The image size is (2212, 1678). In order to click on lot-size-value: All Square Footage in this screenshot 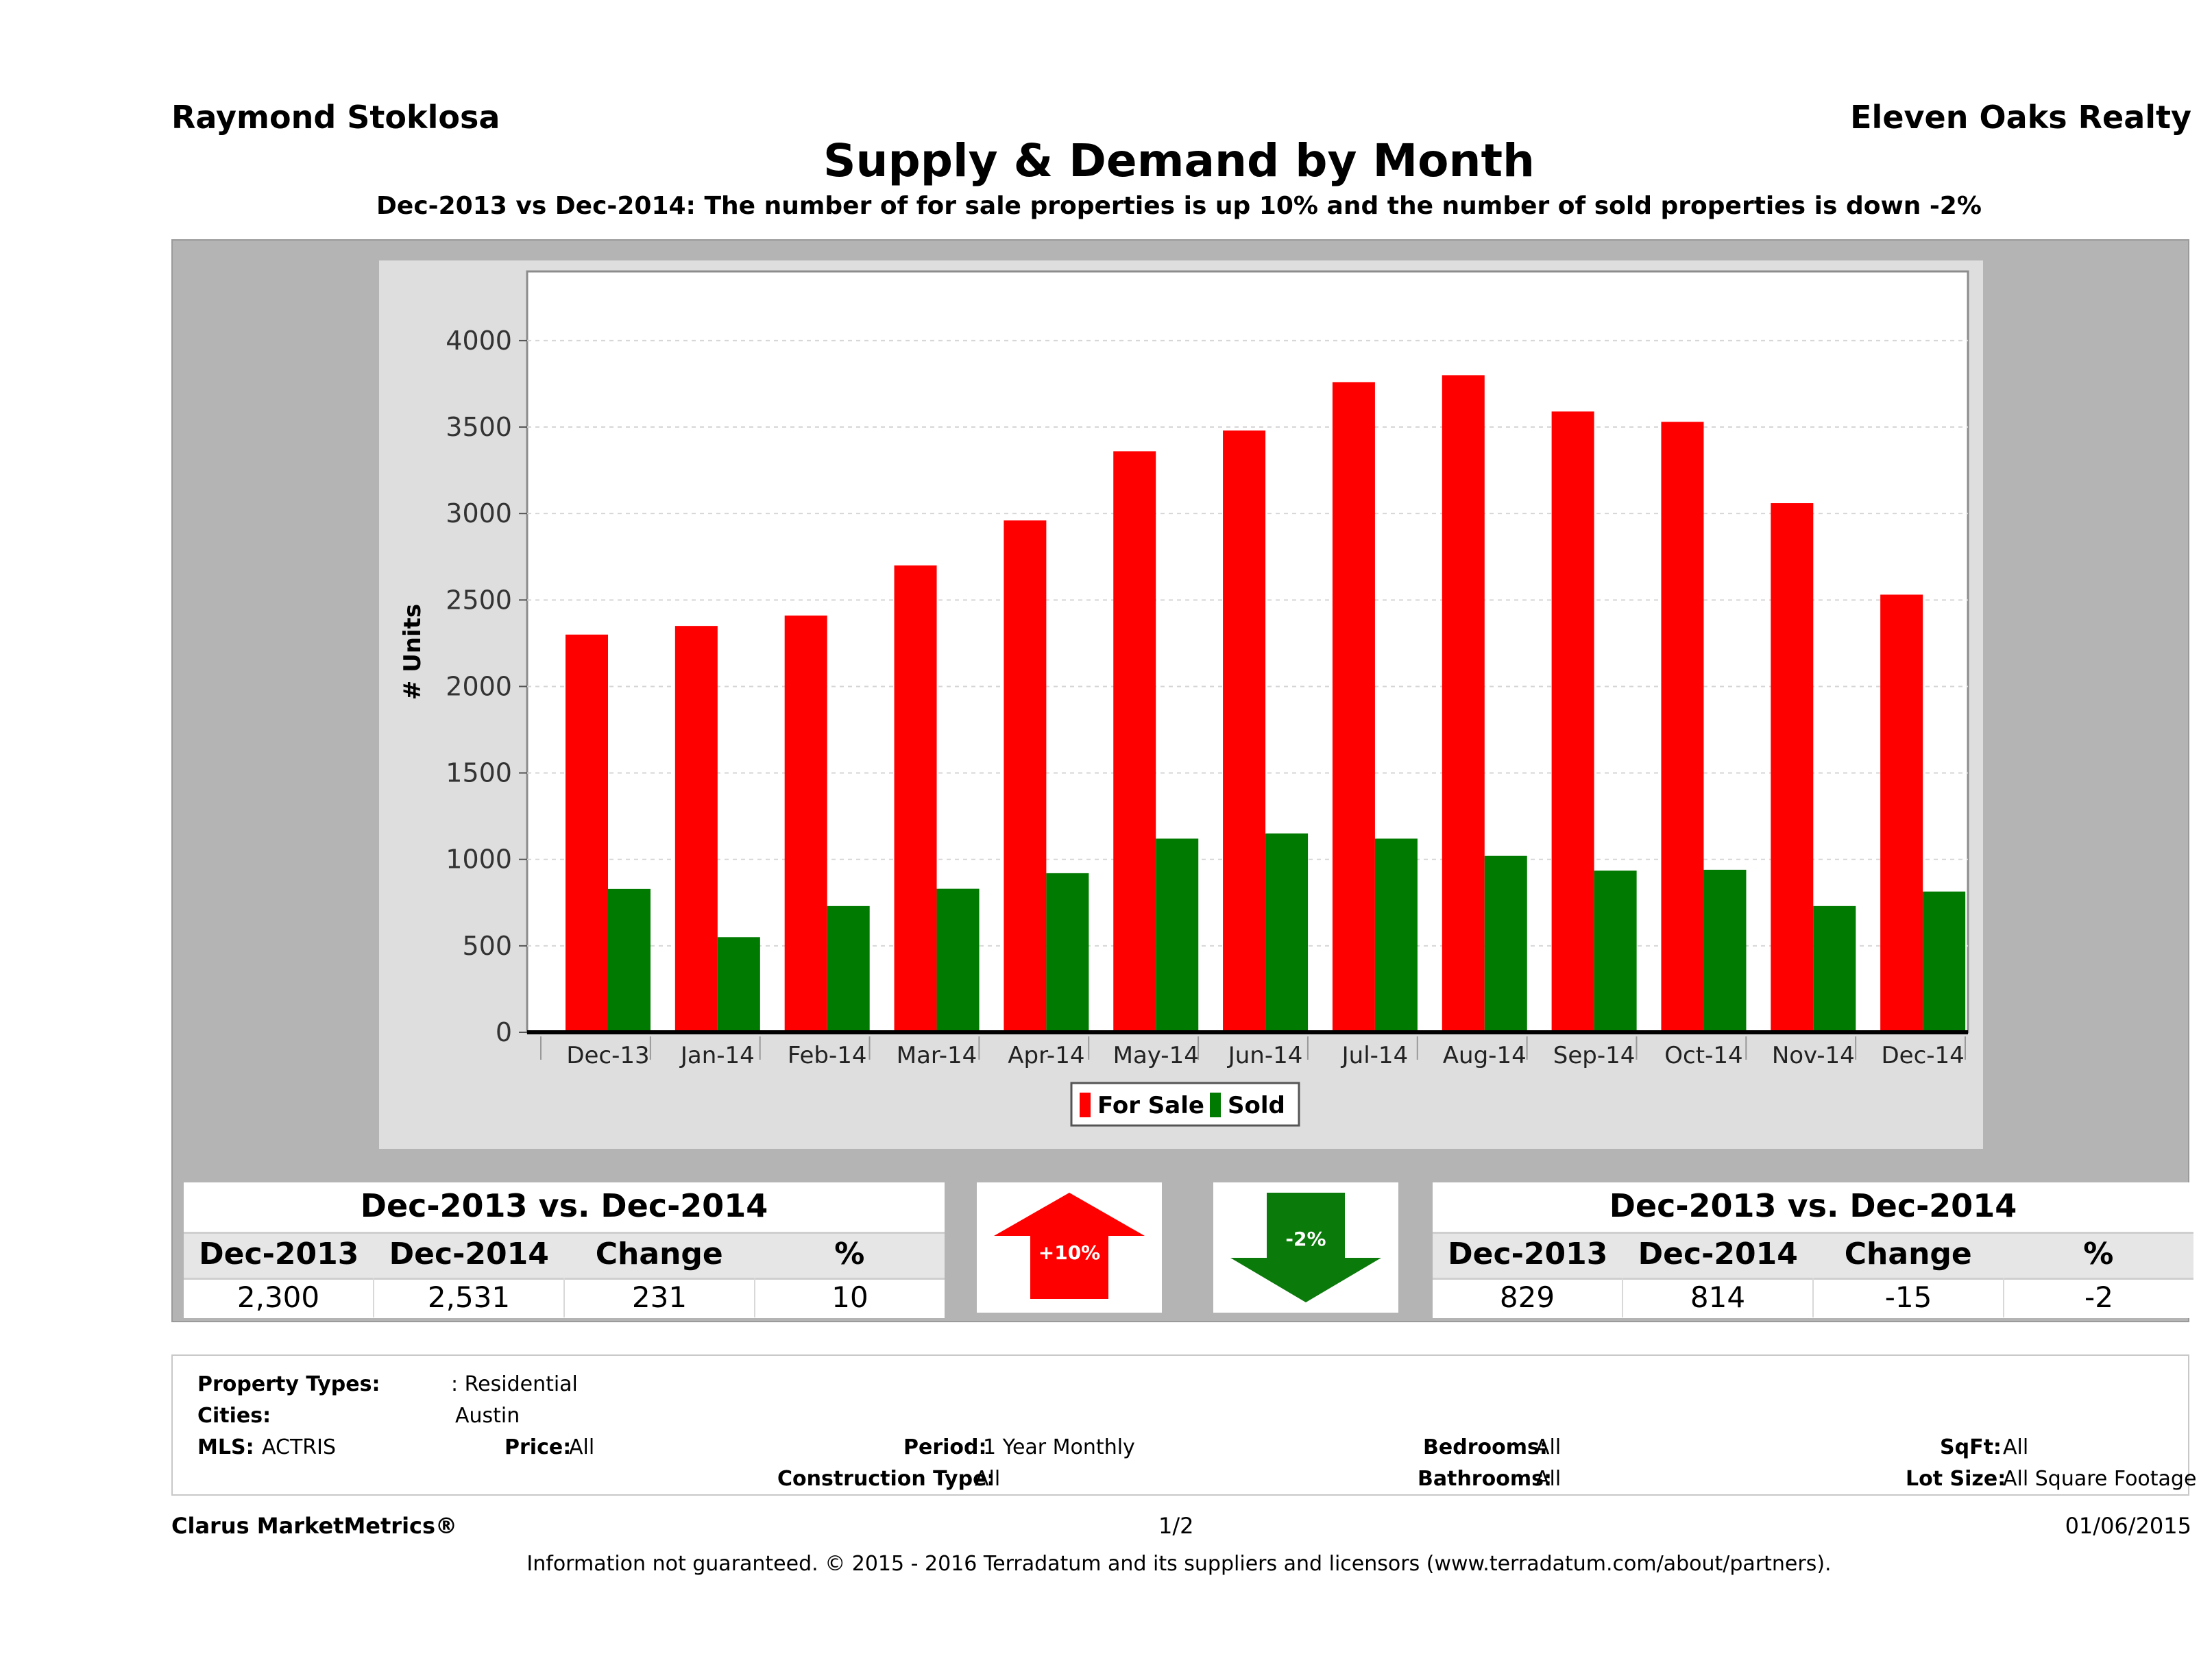, I will do `click(2100, 1479)`.